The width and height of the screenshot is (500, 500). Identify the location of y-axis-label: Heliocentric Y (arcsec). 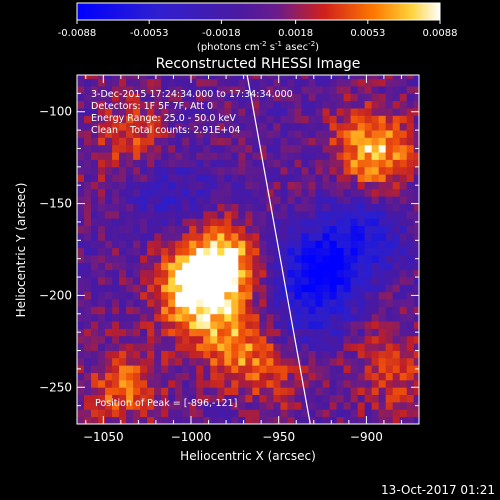
(21, 250).